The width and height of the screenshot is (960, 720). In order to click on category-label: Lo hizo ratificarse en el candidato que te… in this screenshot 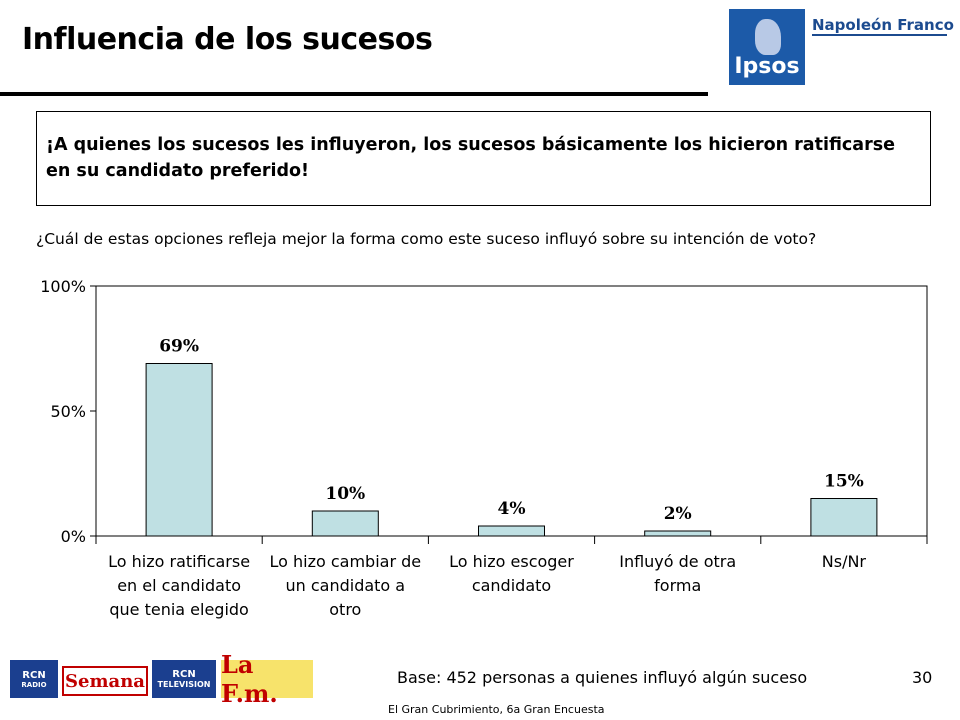, I will do `click(179, 585)`.